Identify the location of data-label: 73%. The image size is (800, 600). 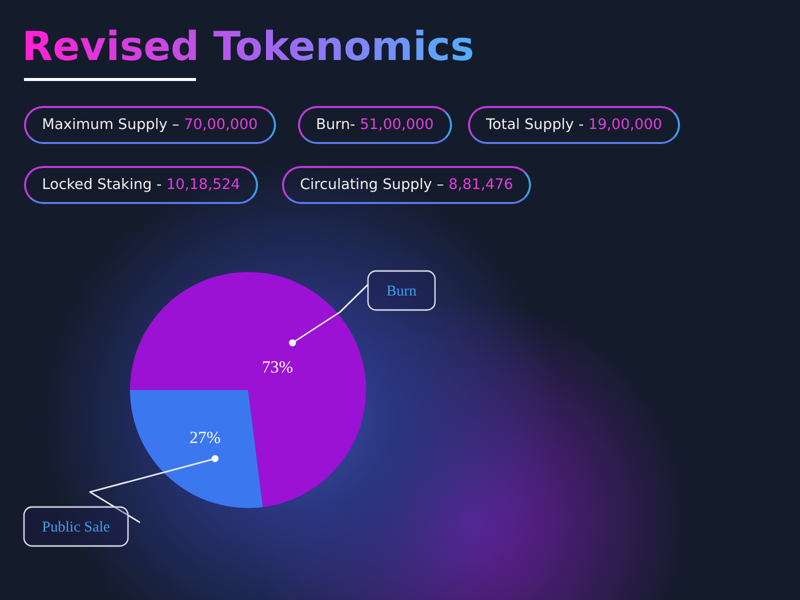
(278, 366).